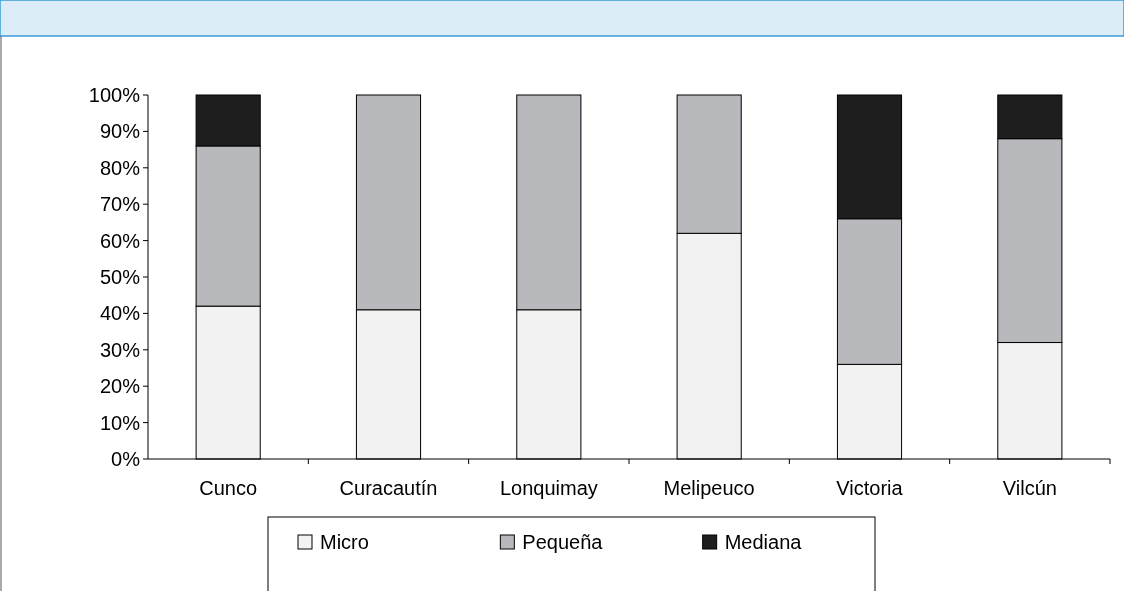 The width and height of the screenshot is (1124, 591). Describe the element at coordinates (120, 204) in the screenshot. I see `y-tick-label: 70%` at that location.